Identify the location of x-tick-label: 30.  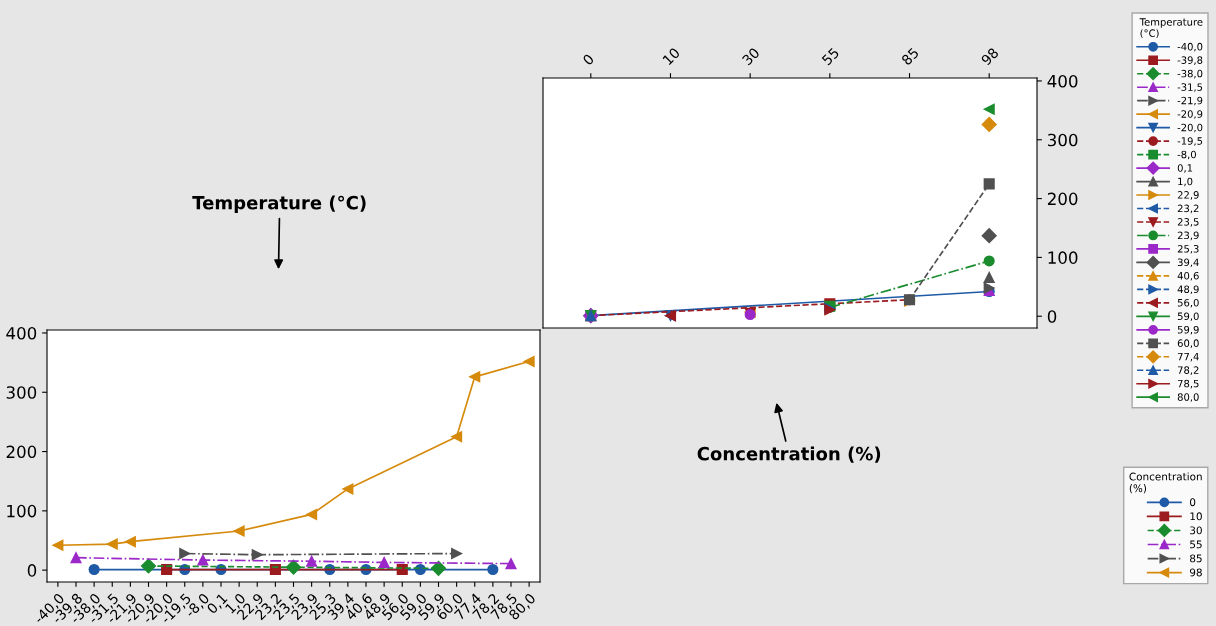
(751, 56).